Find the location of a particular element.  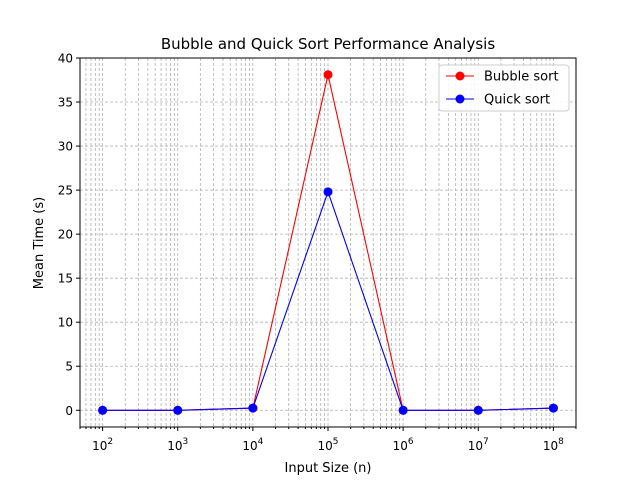

x-tick-label: 10⁵ is located at coordinates (327, 445).